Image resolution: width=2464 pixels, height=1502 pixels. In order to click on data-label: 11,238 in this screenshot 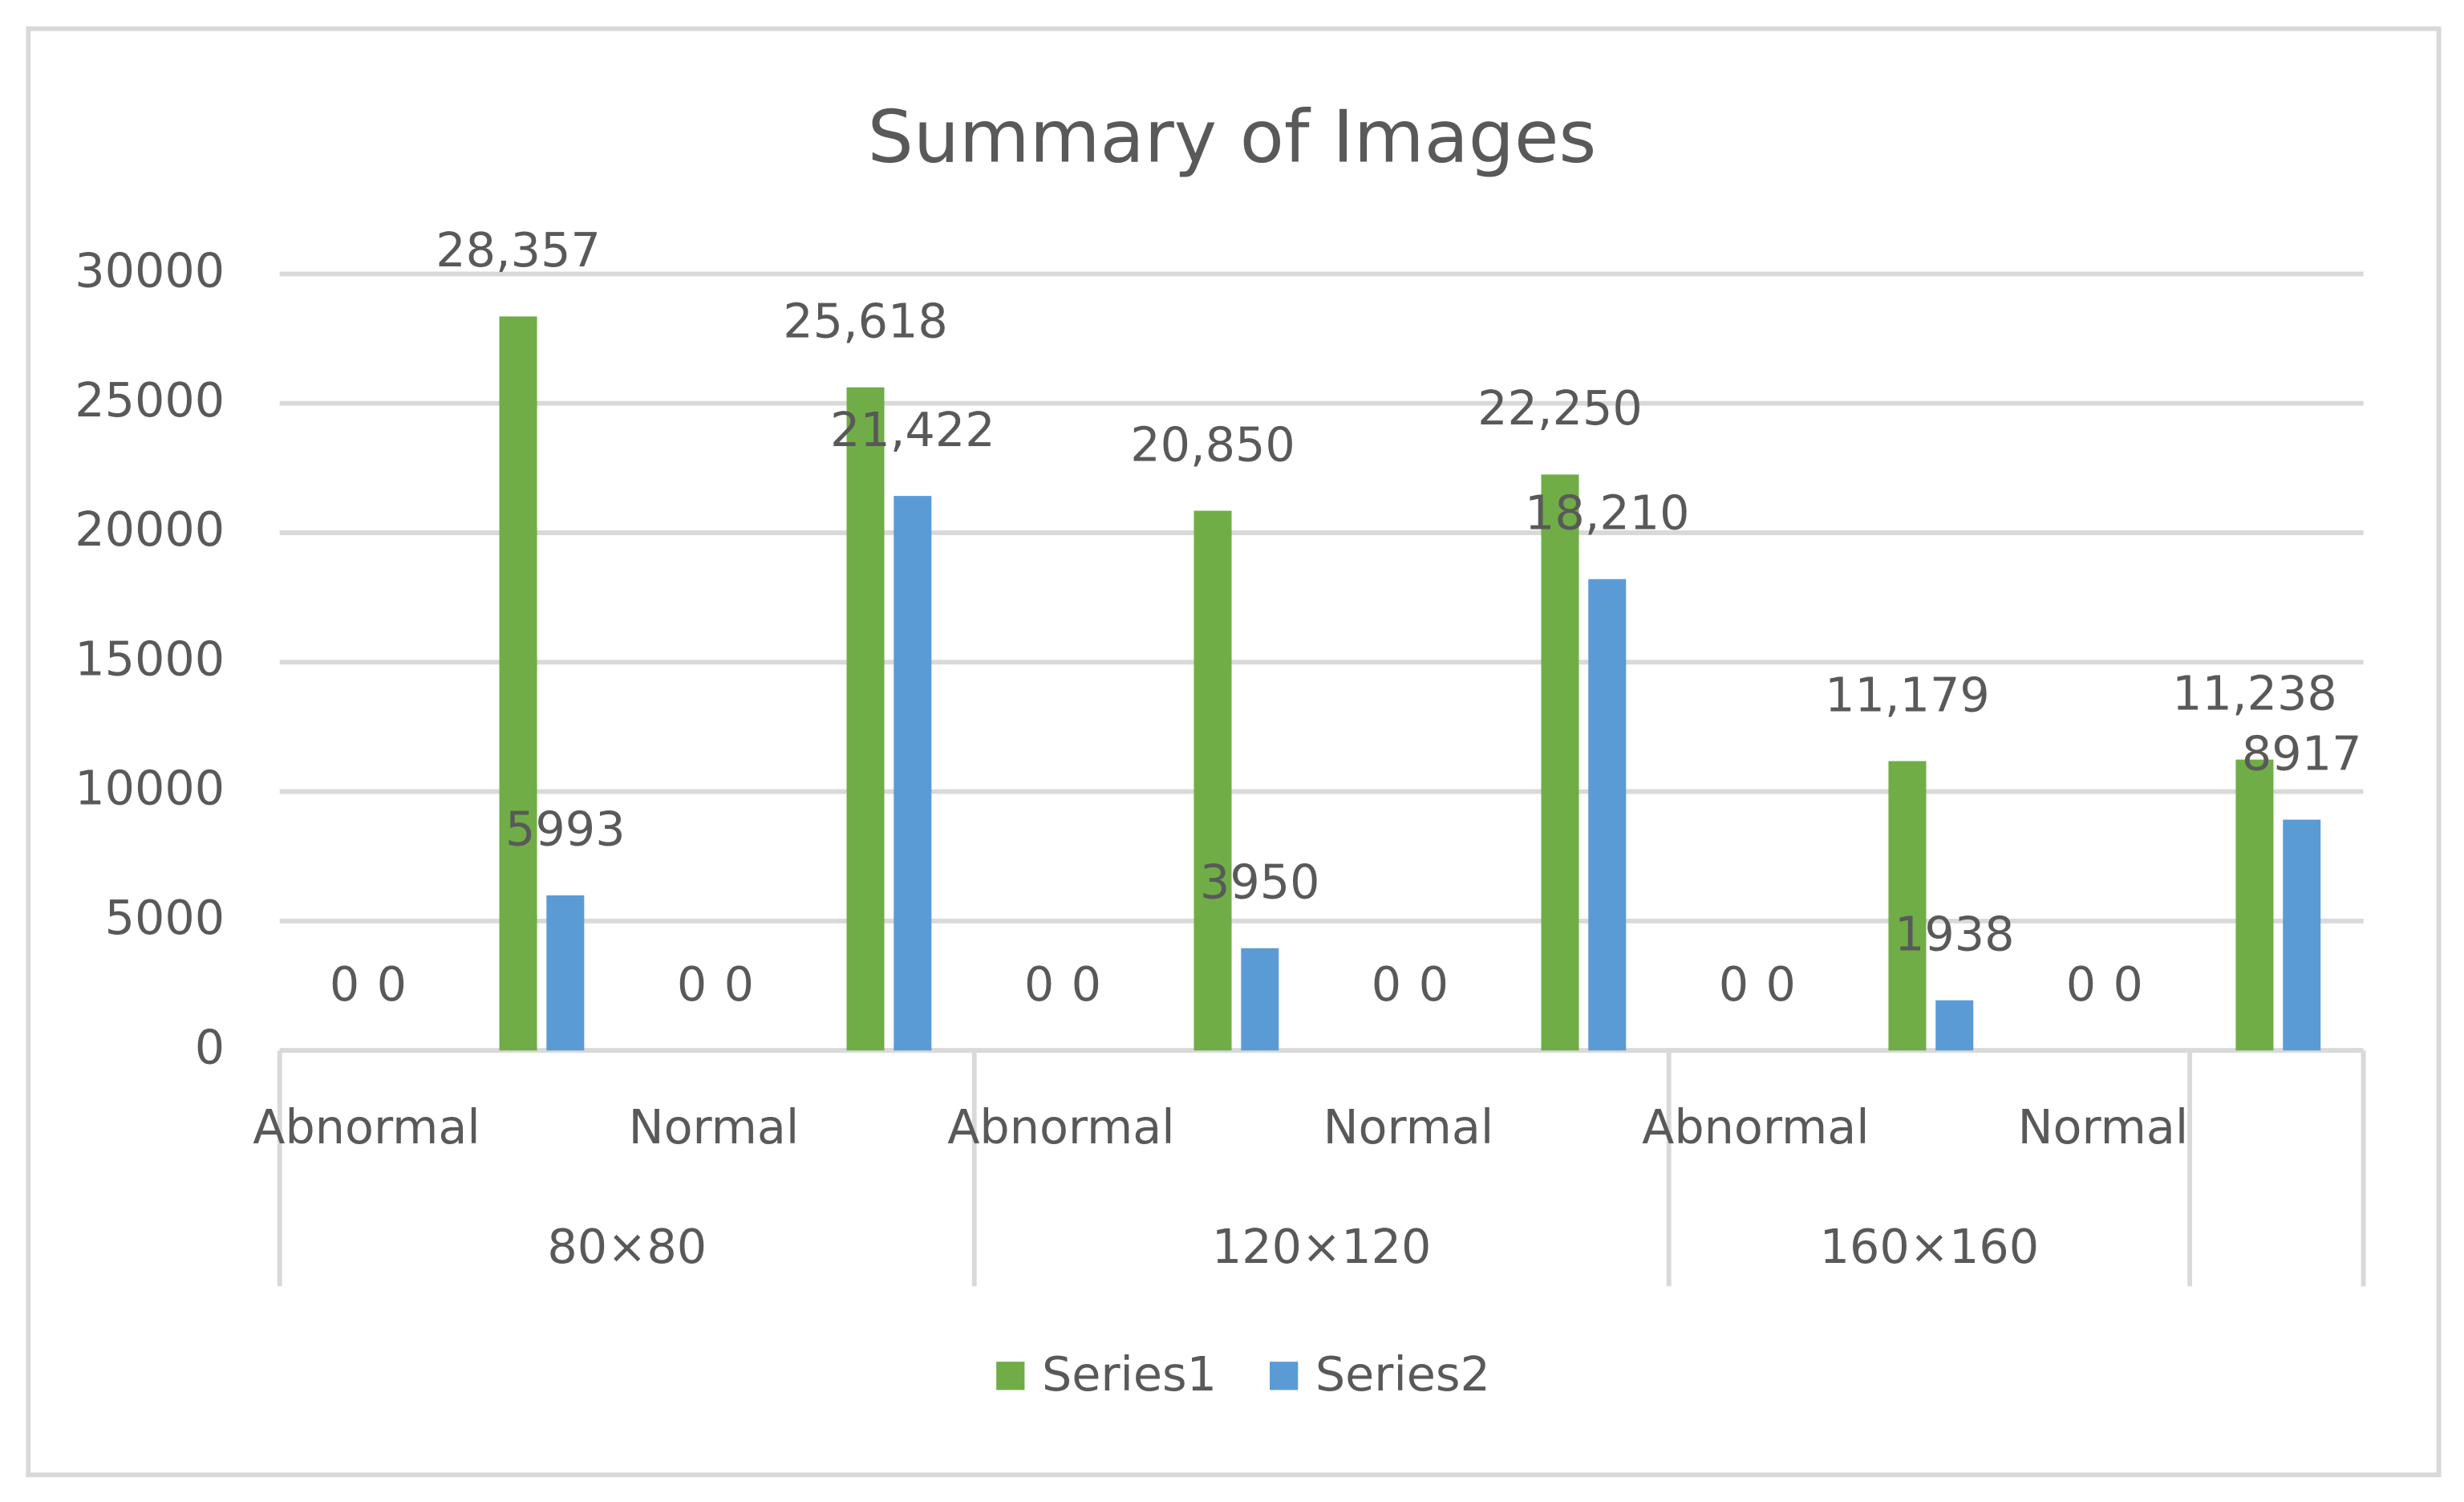, I will do `click(2254, 693)`.